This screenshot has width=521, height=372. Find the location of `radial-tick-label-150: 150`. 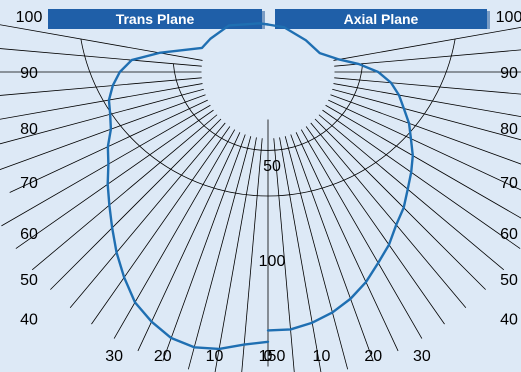

radial-tick-label-150: 150 is located at coordinates (272, 356).